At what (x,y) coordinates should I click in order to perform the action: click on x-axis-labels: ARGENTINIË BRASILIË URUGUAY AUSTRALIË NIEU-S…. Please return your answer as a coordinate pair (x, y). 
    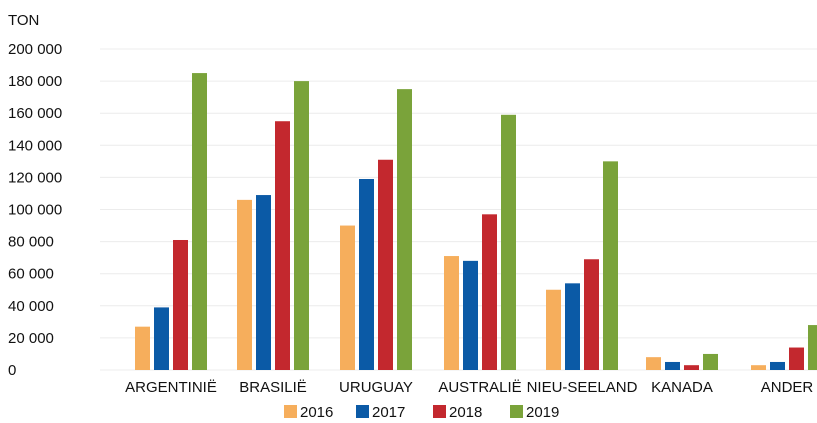
    Looking at the image, I should click on (469, 387).